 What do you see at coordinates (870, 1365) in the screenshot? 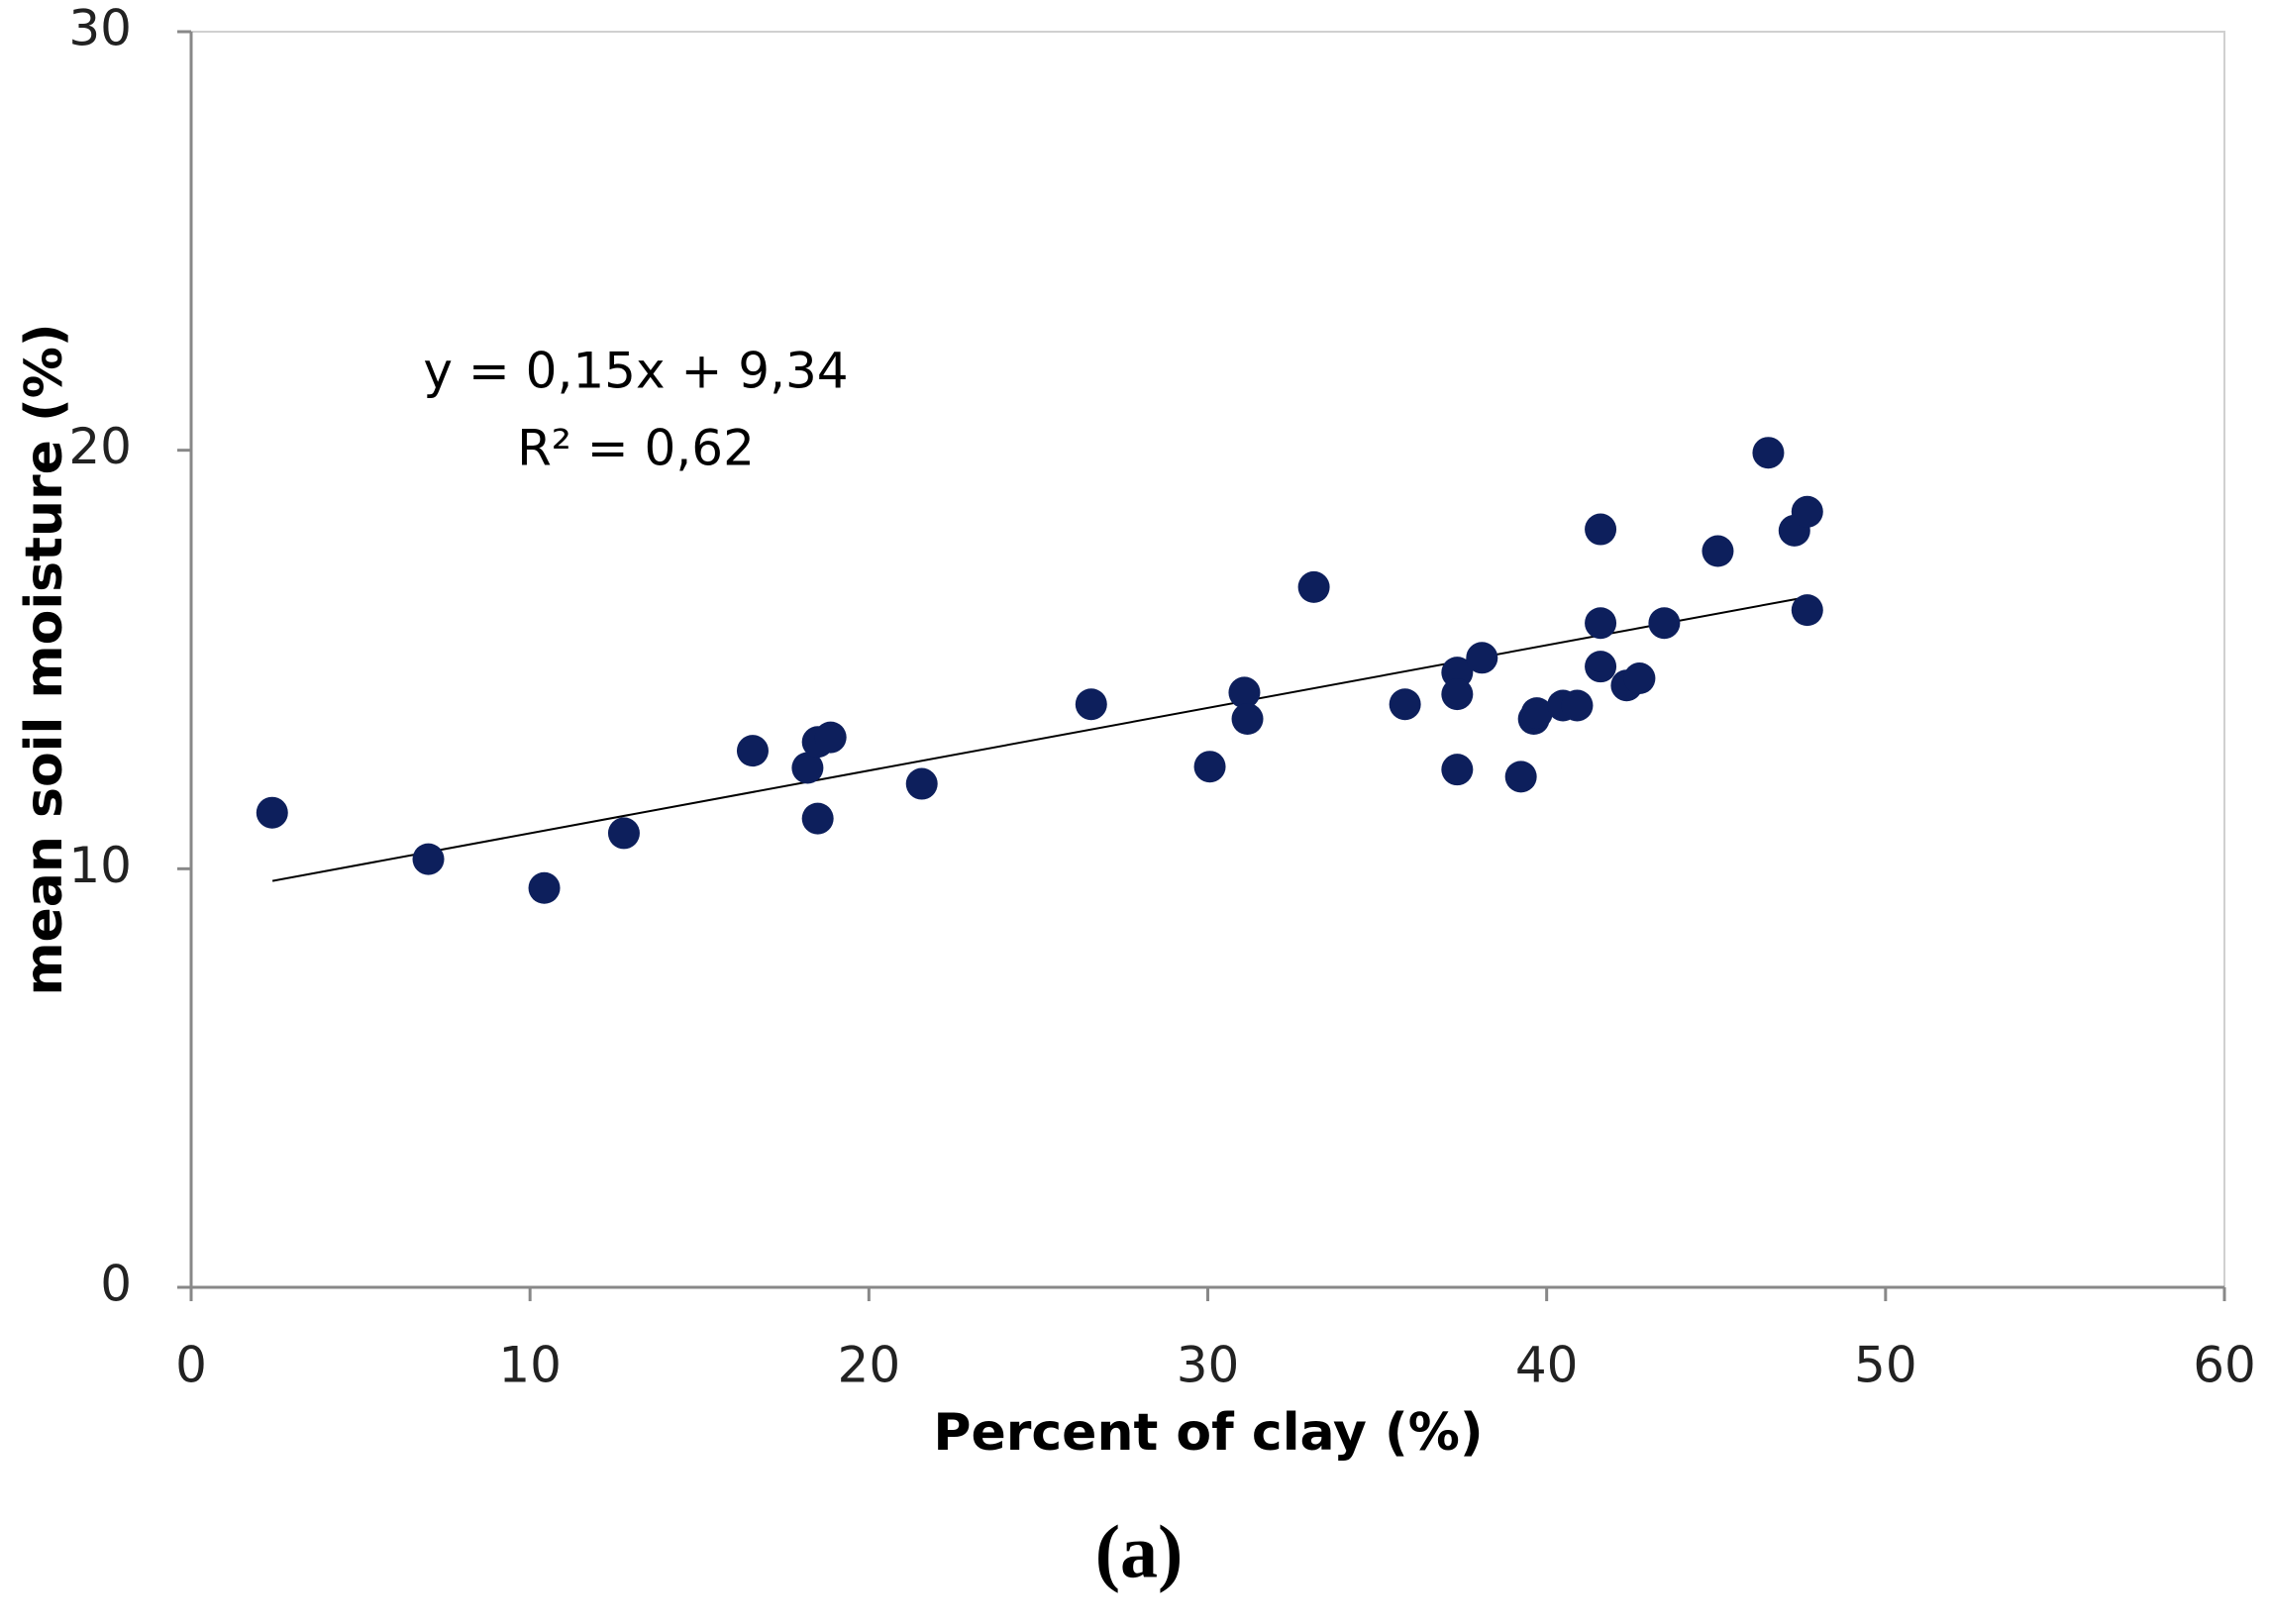
I see `x-tick-label: 20` at bounding box center [870, 1365].